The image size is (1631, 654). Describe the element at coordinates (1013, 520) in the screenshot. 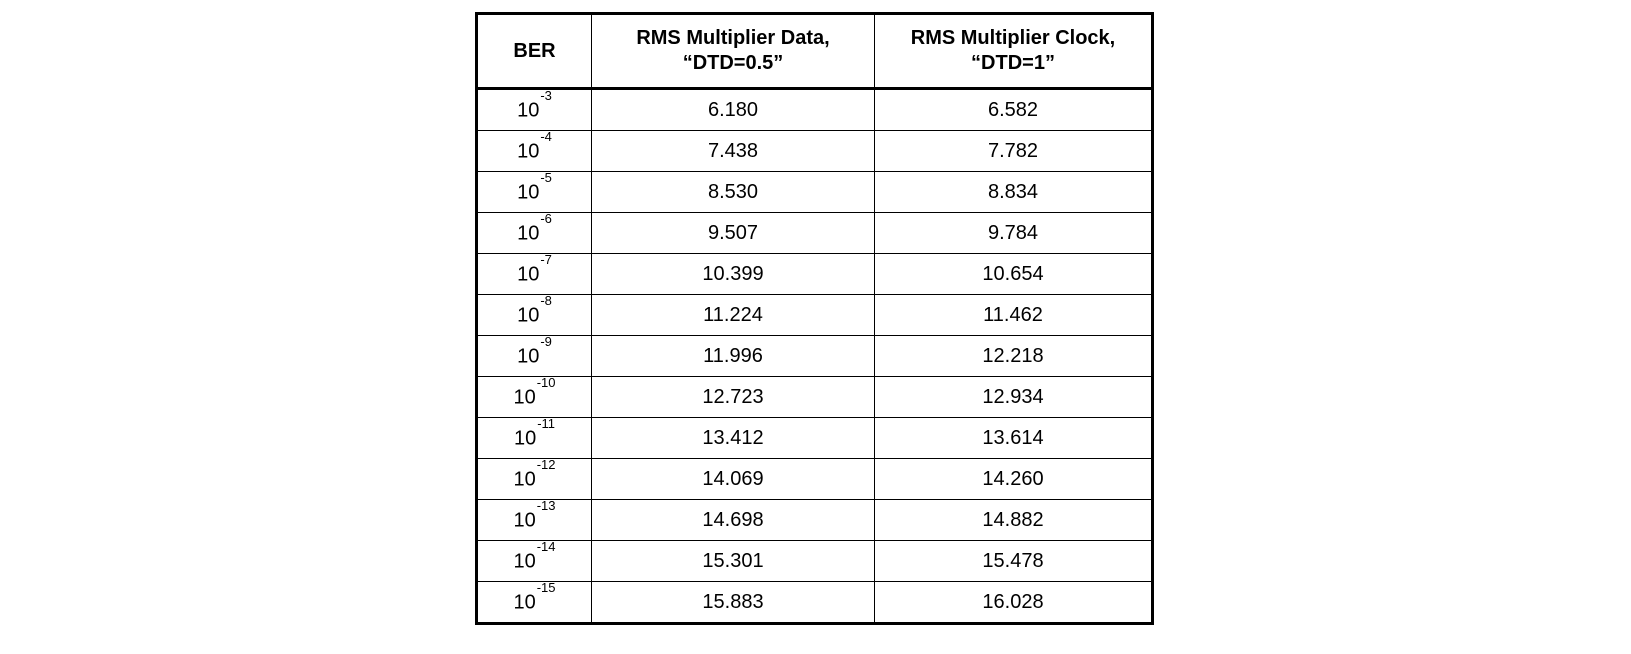

I see `rms-clock-cell: 14.882` at that location.